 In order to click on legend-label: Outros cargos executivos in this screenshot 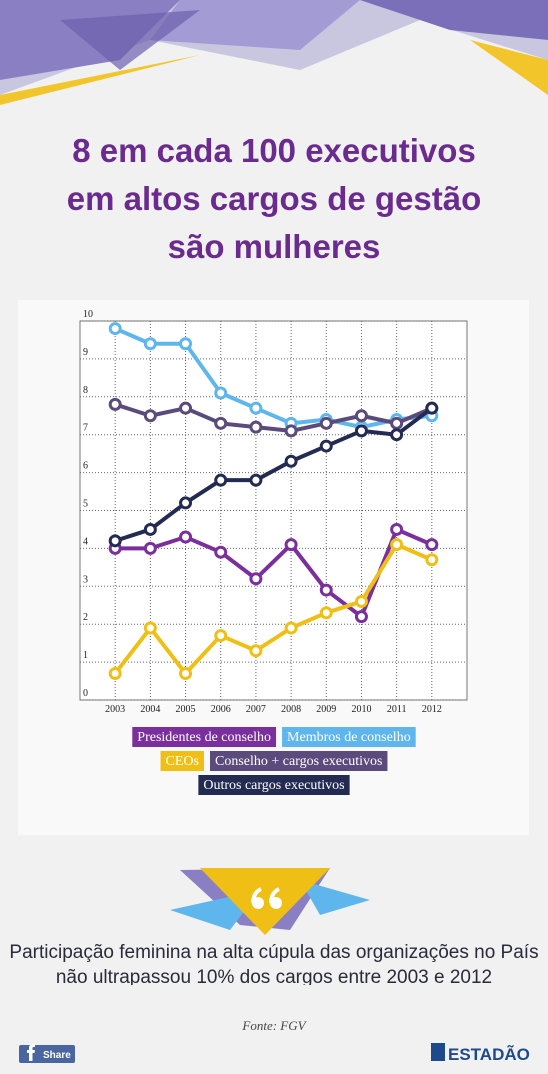, I will do `click(273, 785)`.